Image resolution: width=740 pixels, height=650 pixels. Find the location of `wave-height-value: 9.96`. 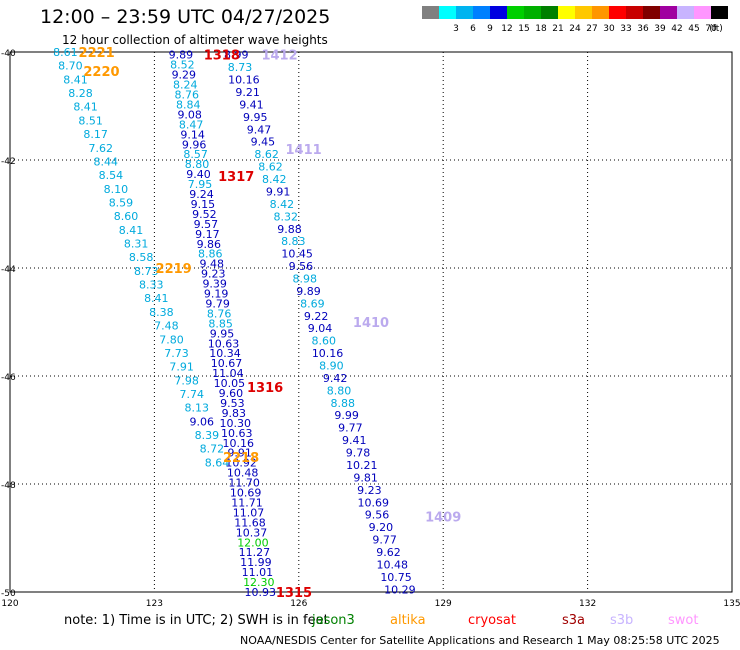

wave-height-value: 9.96 is located at coordinates (194, 144).